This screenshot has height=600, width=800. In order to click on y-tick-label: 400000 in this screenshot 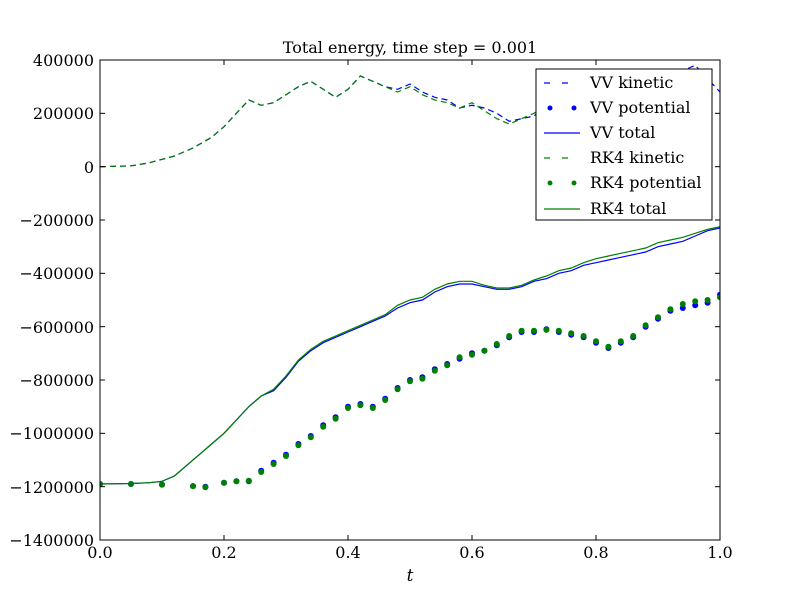, I will do `click(63, 60)`.